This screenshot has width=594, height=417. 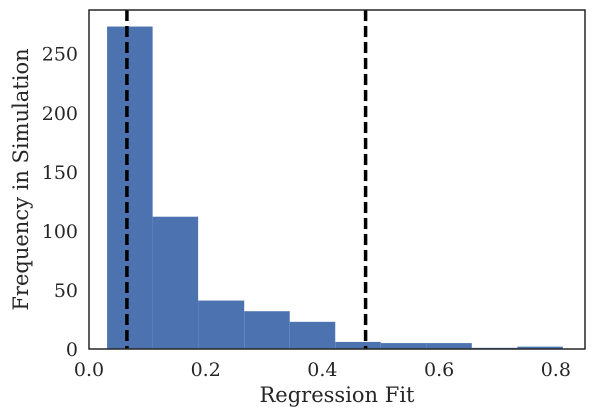 I want to click on y-tick-label: 250, so click(x=60, y=55).